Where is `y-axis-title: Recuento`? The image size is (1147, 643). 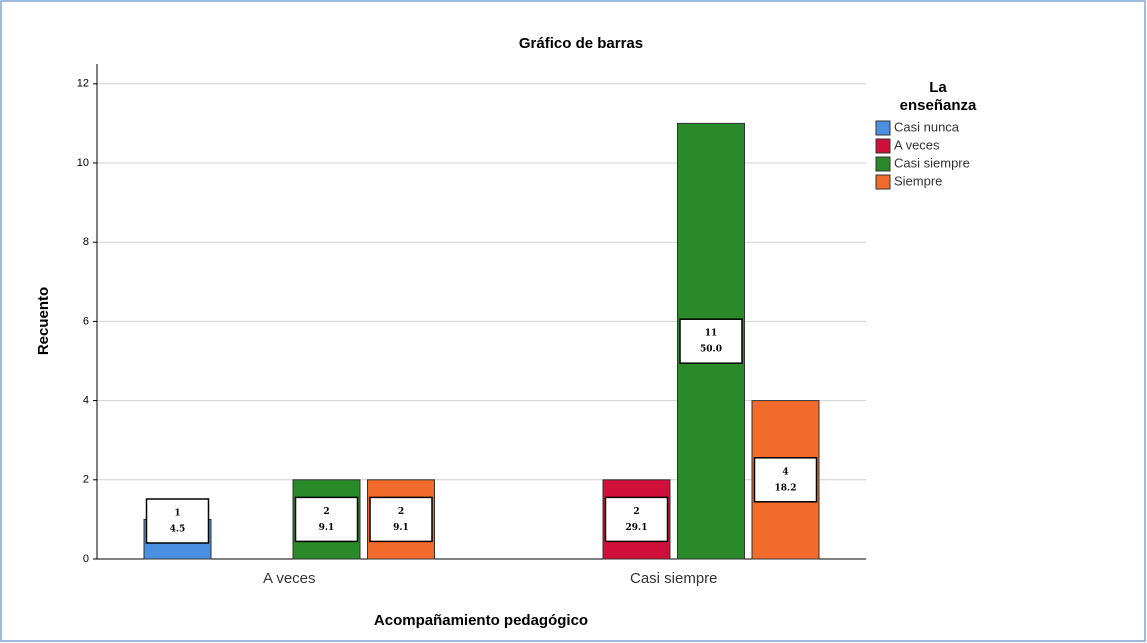
y-axis-title: Recuento is located at coordinates (43, 321).